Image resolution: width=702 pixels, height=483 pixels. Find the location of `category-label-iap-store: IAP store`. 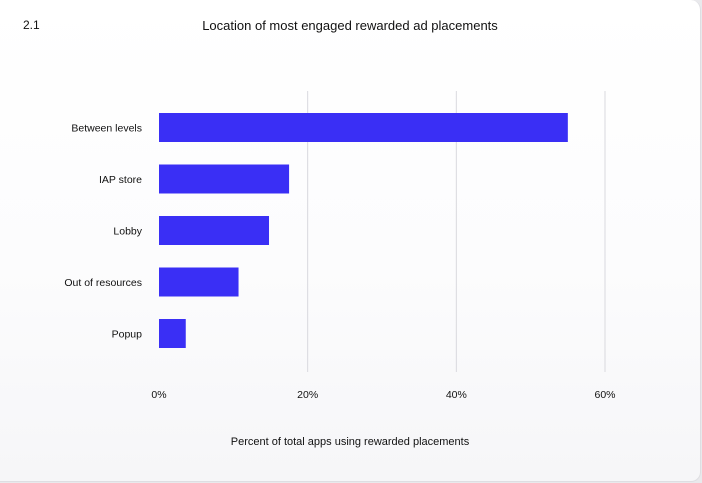

category-label-iap-store: IAP store is located at coordinates (120, 180).